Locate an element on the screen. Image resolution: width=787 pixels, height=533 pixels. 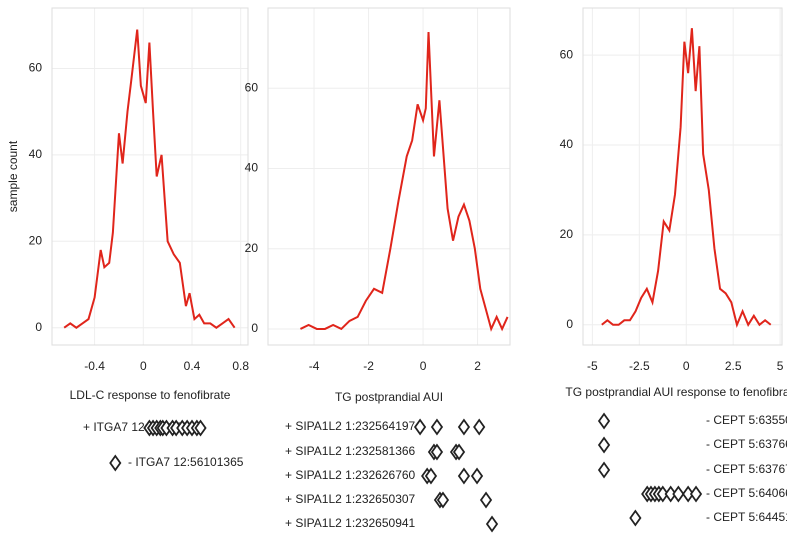
x-tick-label: 5 is located at coordinates (780, 366).